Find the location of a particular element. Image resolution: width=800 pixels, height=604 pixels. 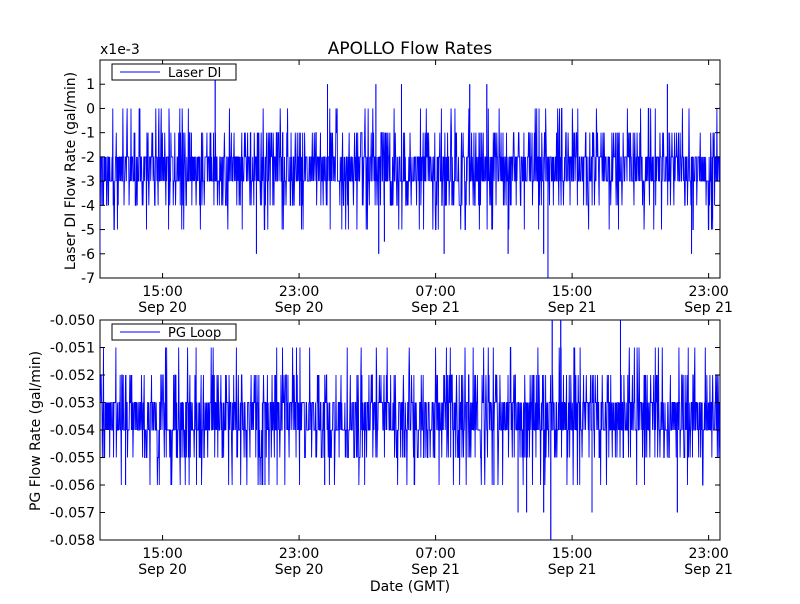

y-tick-label: -7 is located at coordinates (88, 279).